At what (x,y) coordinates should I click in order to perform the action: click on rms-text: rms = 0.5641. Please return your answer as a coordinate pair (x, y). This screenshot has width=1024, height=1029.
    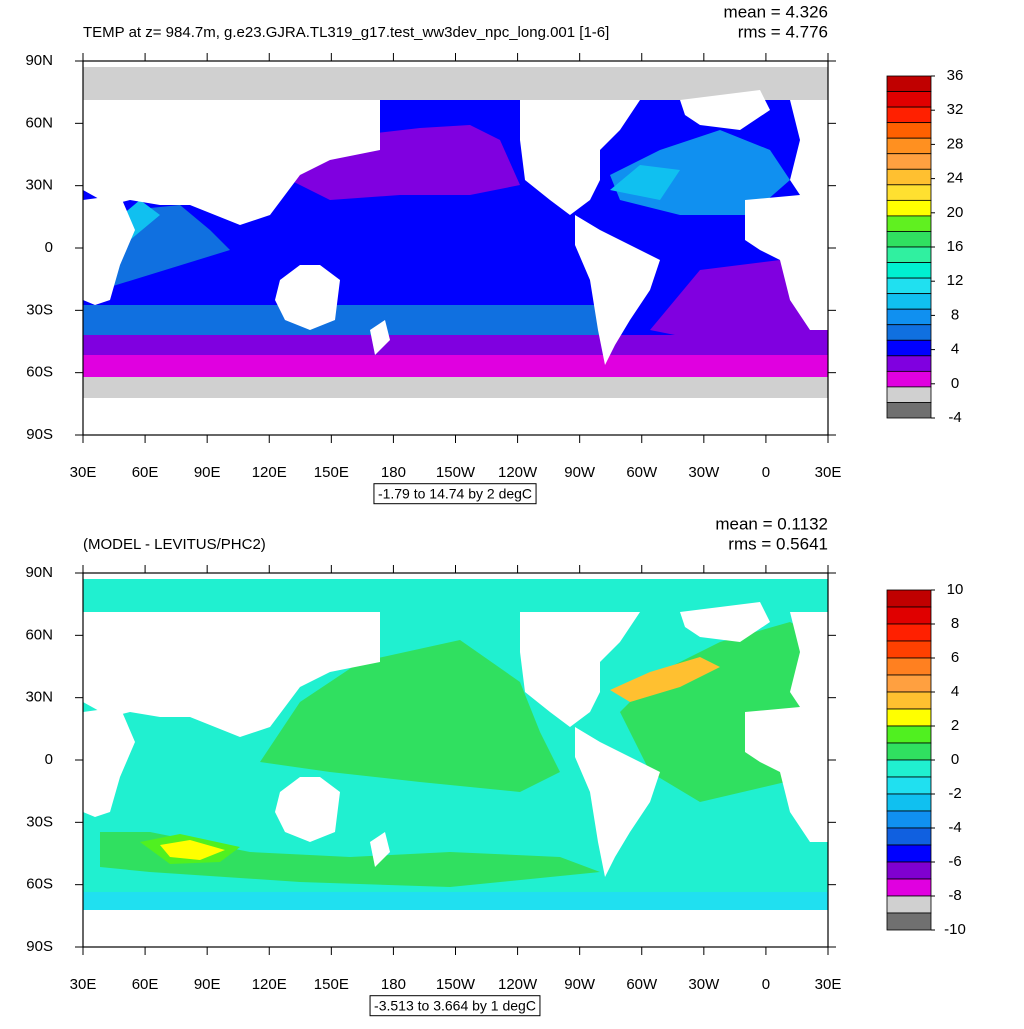
    Looking at the image, I should click on (778, 543).